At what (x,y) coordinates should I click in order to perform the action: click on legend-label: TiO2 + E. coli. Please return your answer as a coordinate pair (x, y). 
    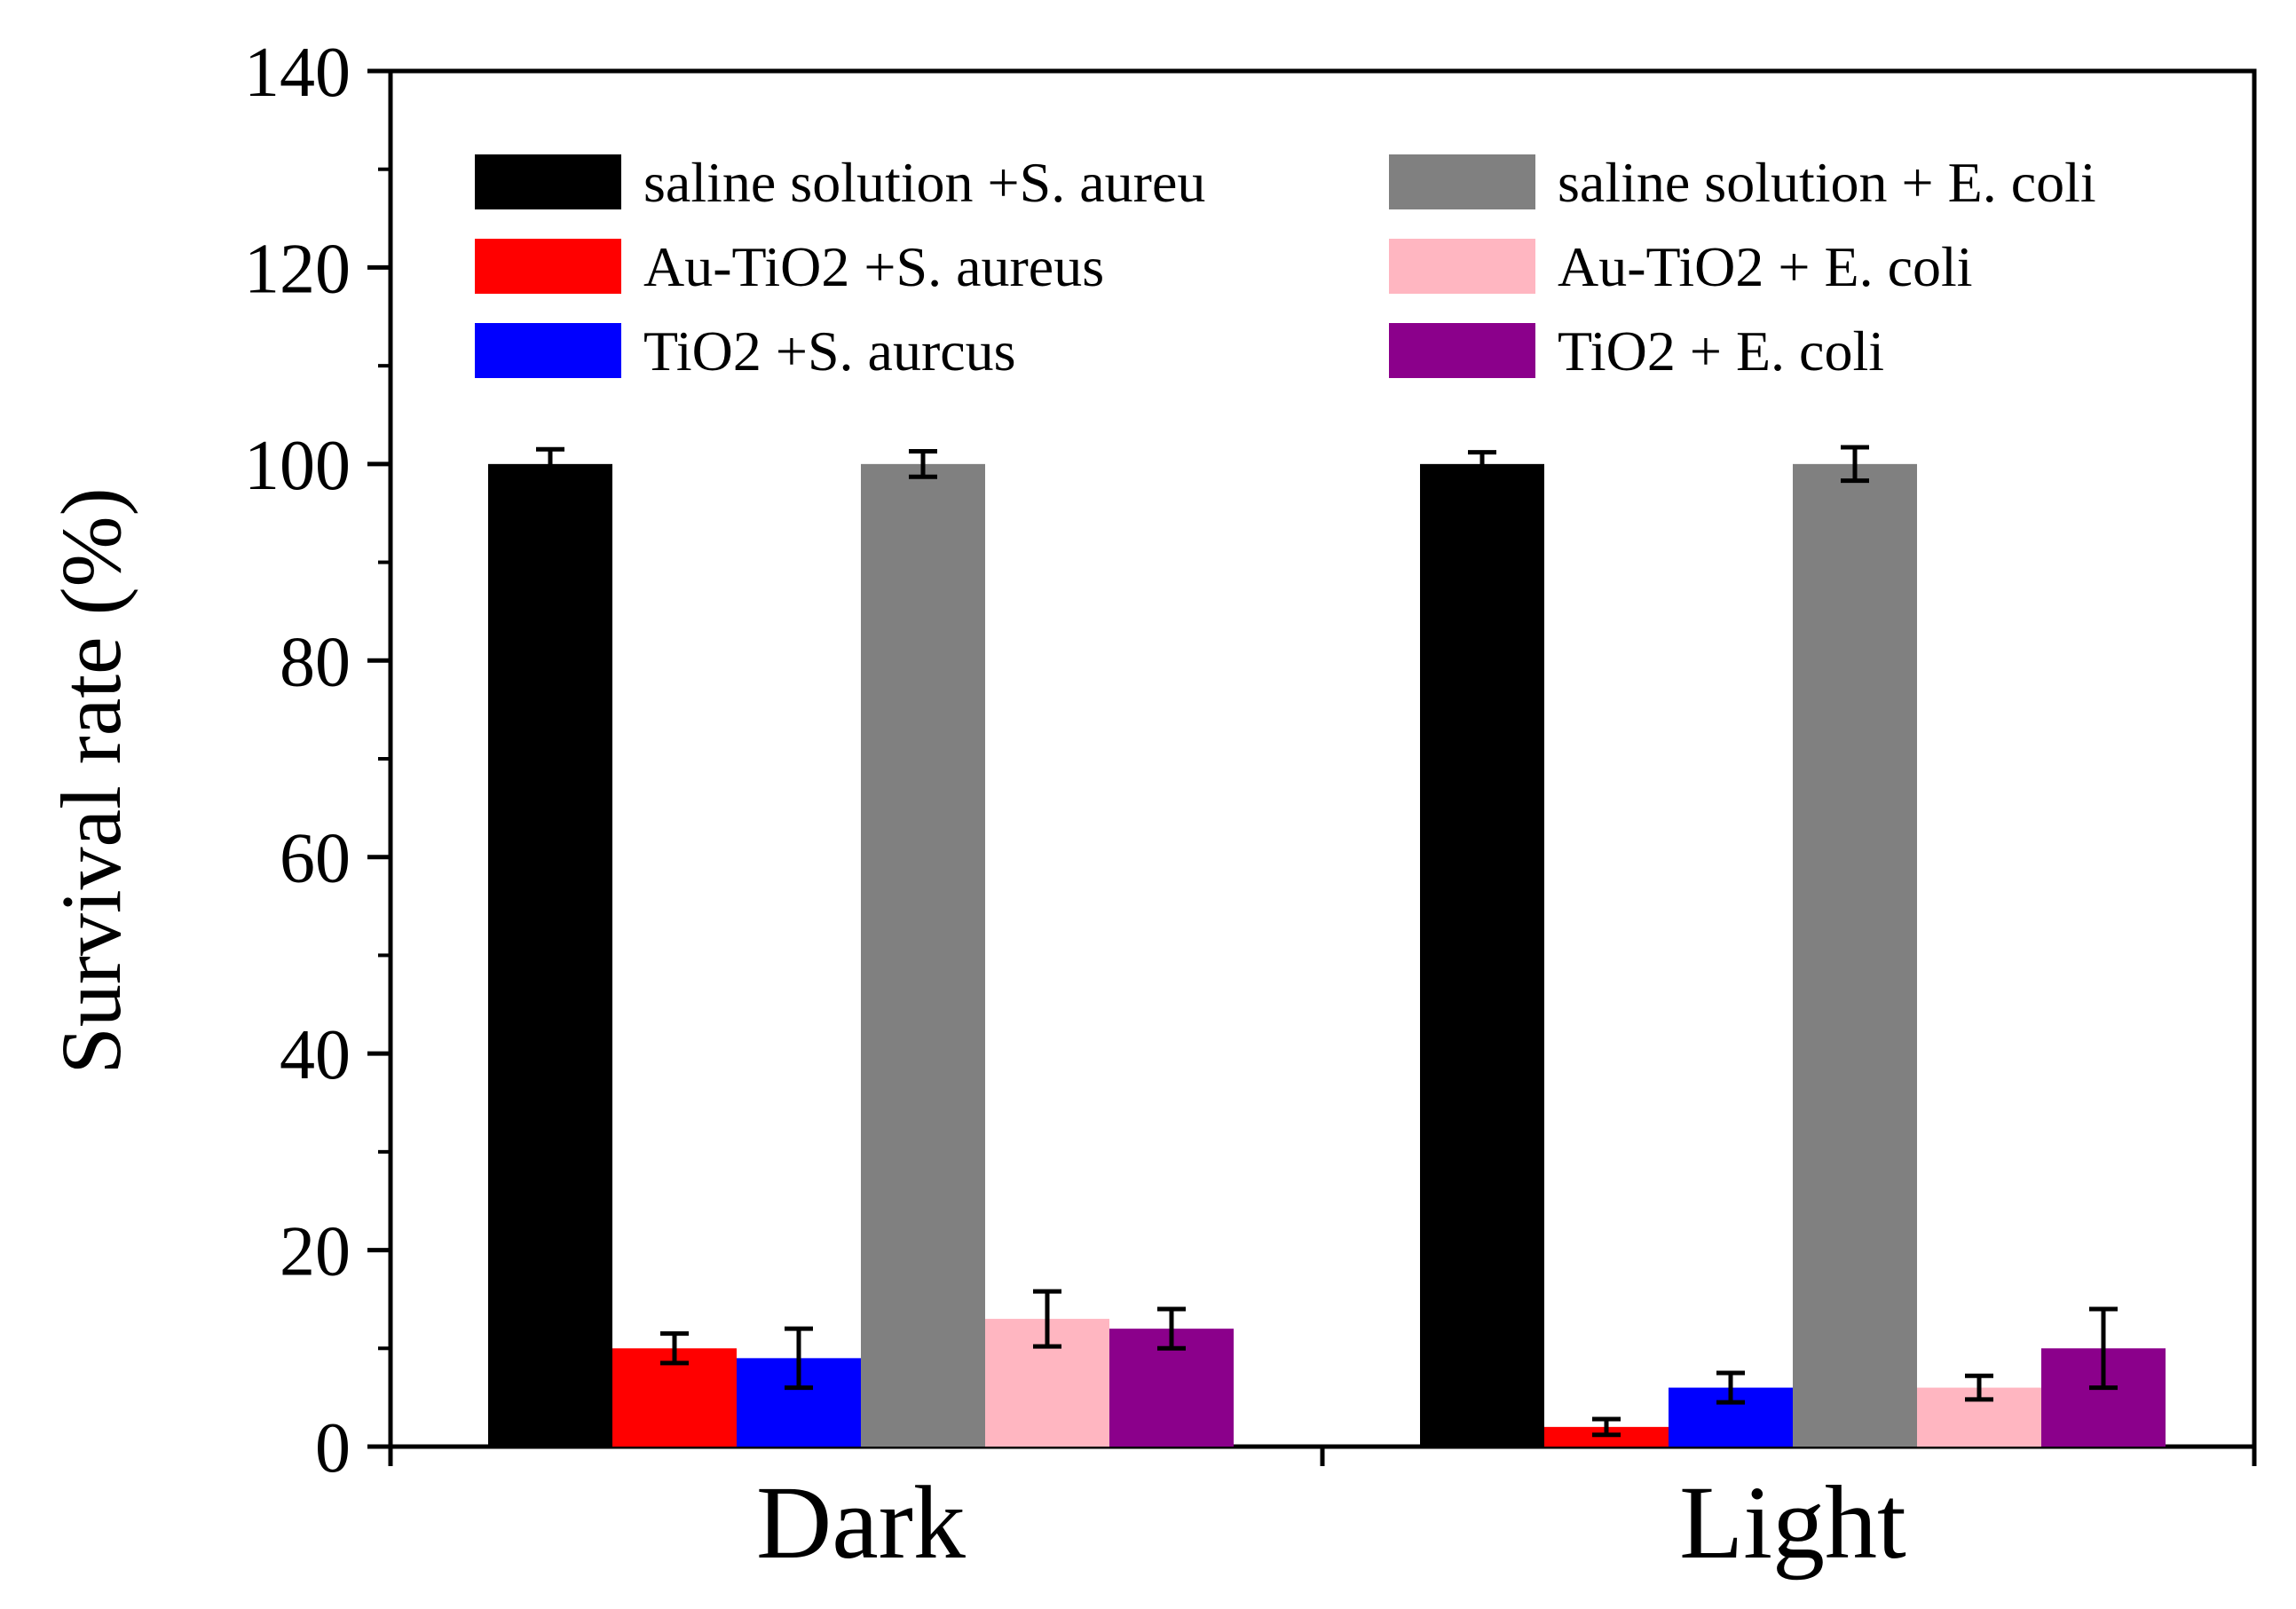
    Looking at the image, I should click on (1721, 351).